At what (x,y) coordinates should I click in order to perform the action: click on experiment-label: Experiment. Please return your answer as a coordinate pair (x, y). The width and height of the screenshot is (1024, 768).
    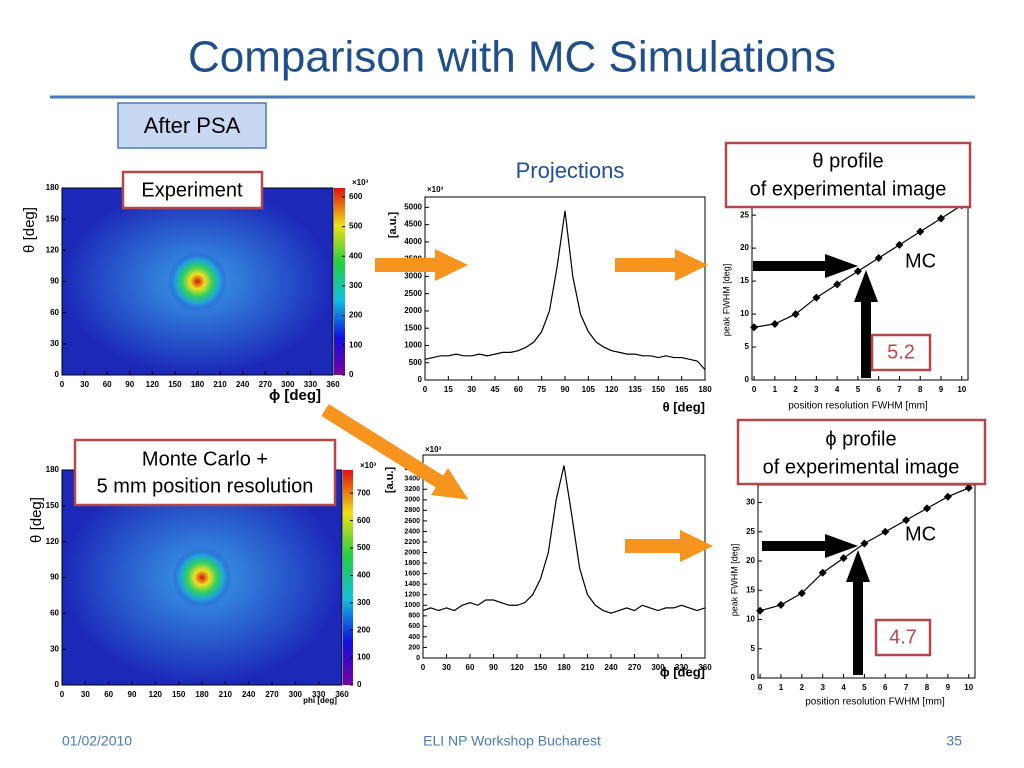
    Looking at the image, I should click on (192, 190).